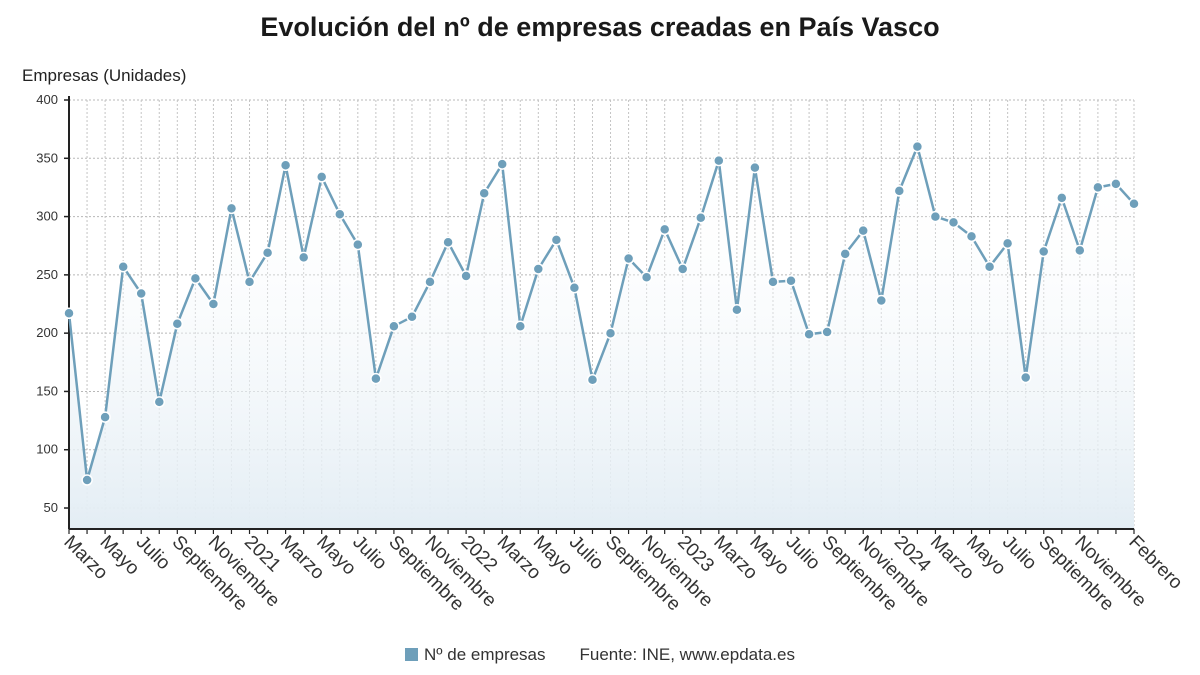 This screenshot has height=675, width=1200. I want to click on y-tick-label: 250, so click(47, 274).